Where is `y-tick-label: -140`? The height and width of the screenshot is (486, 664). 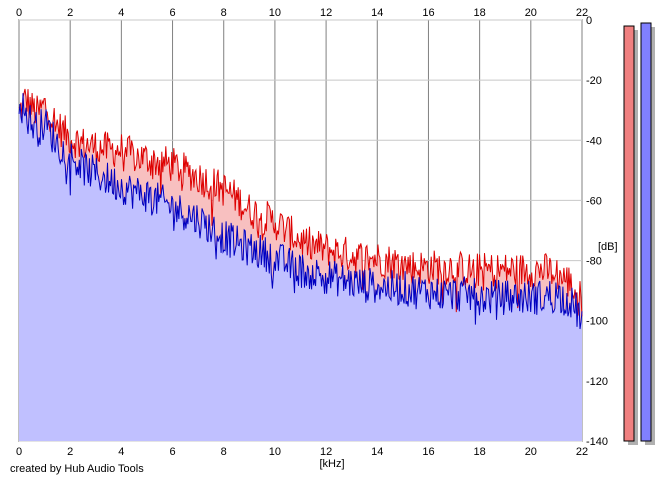 y-tick-label: -140 is located at coordinates (597, 442).